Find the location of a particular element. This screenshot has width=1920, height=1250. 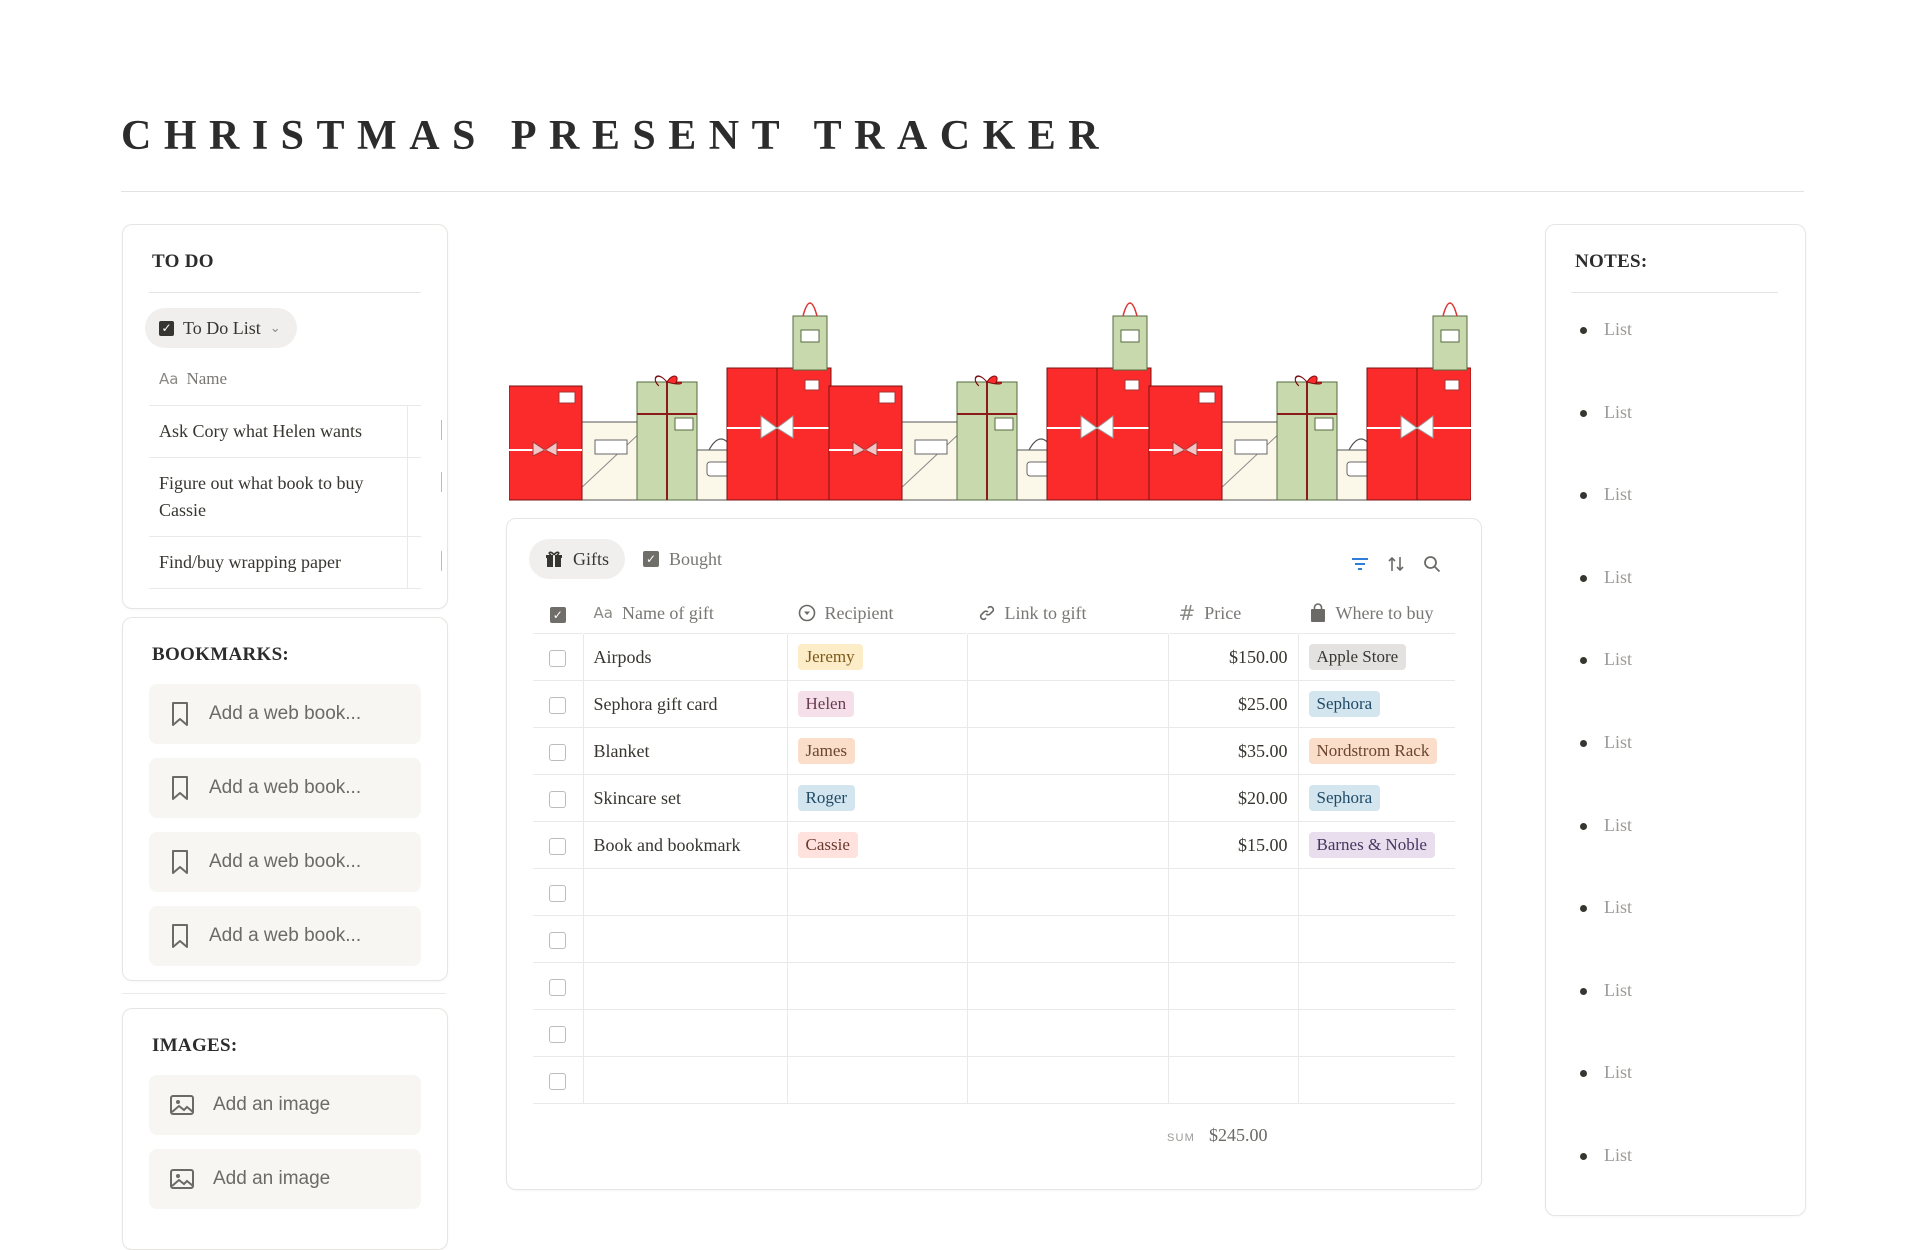

todo-item: Find/buy wrapping paper is located at coordinates (295, 562).